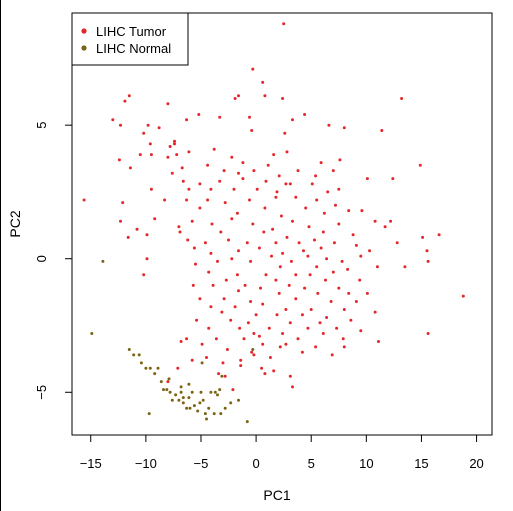  Describe the element at coordinates (91, 463) in the screenshot. I see `x-tick-label: −15` at that location.